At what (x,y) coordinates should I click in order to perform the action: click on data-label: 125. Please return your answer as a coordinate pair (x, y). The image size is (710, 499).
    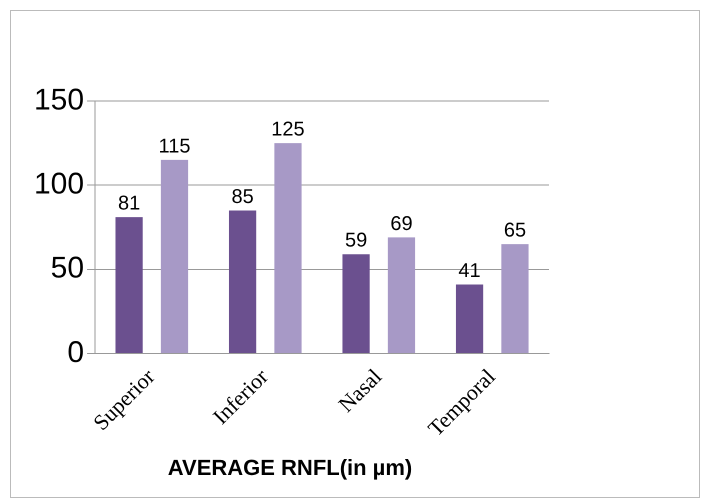
    Looking at the image, I should click on (288, 129).